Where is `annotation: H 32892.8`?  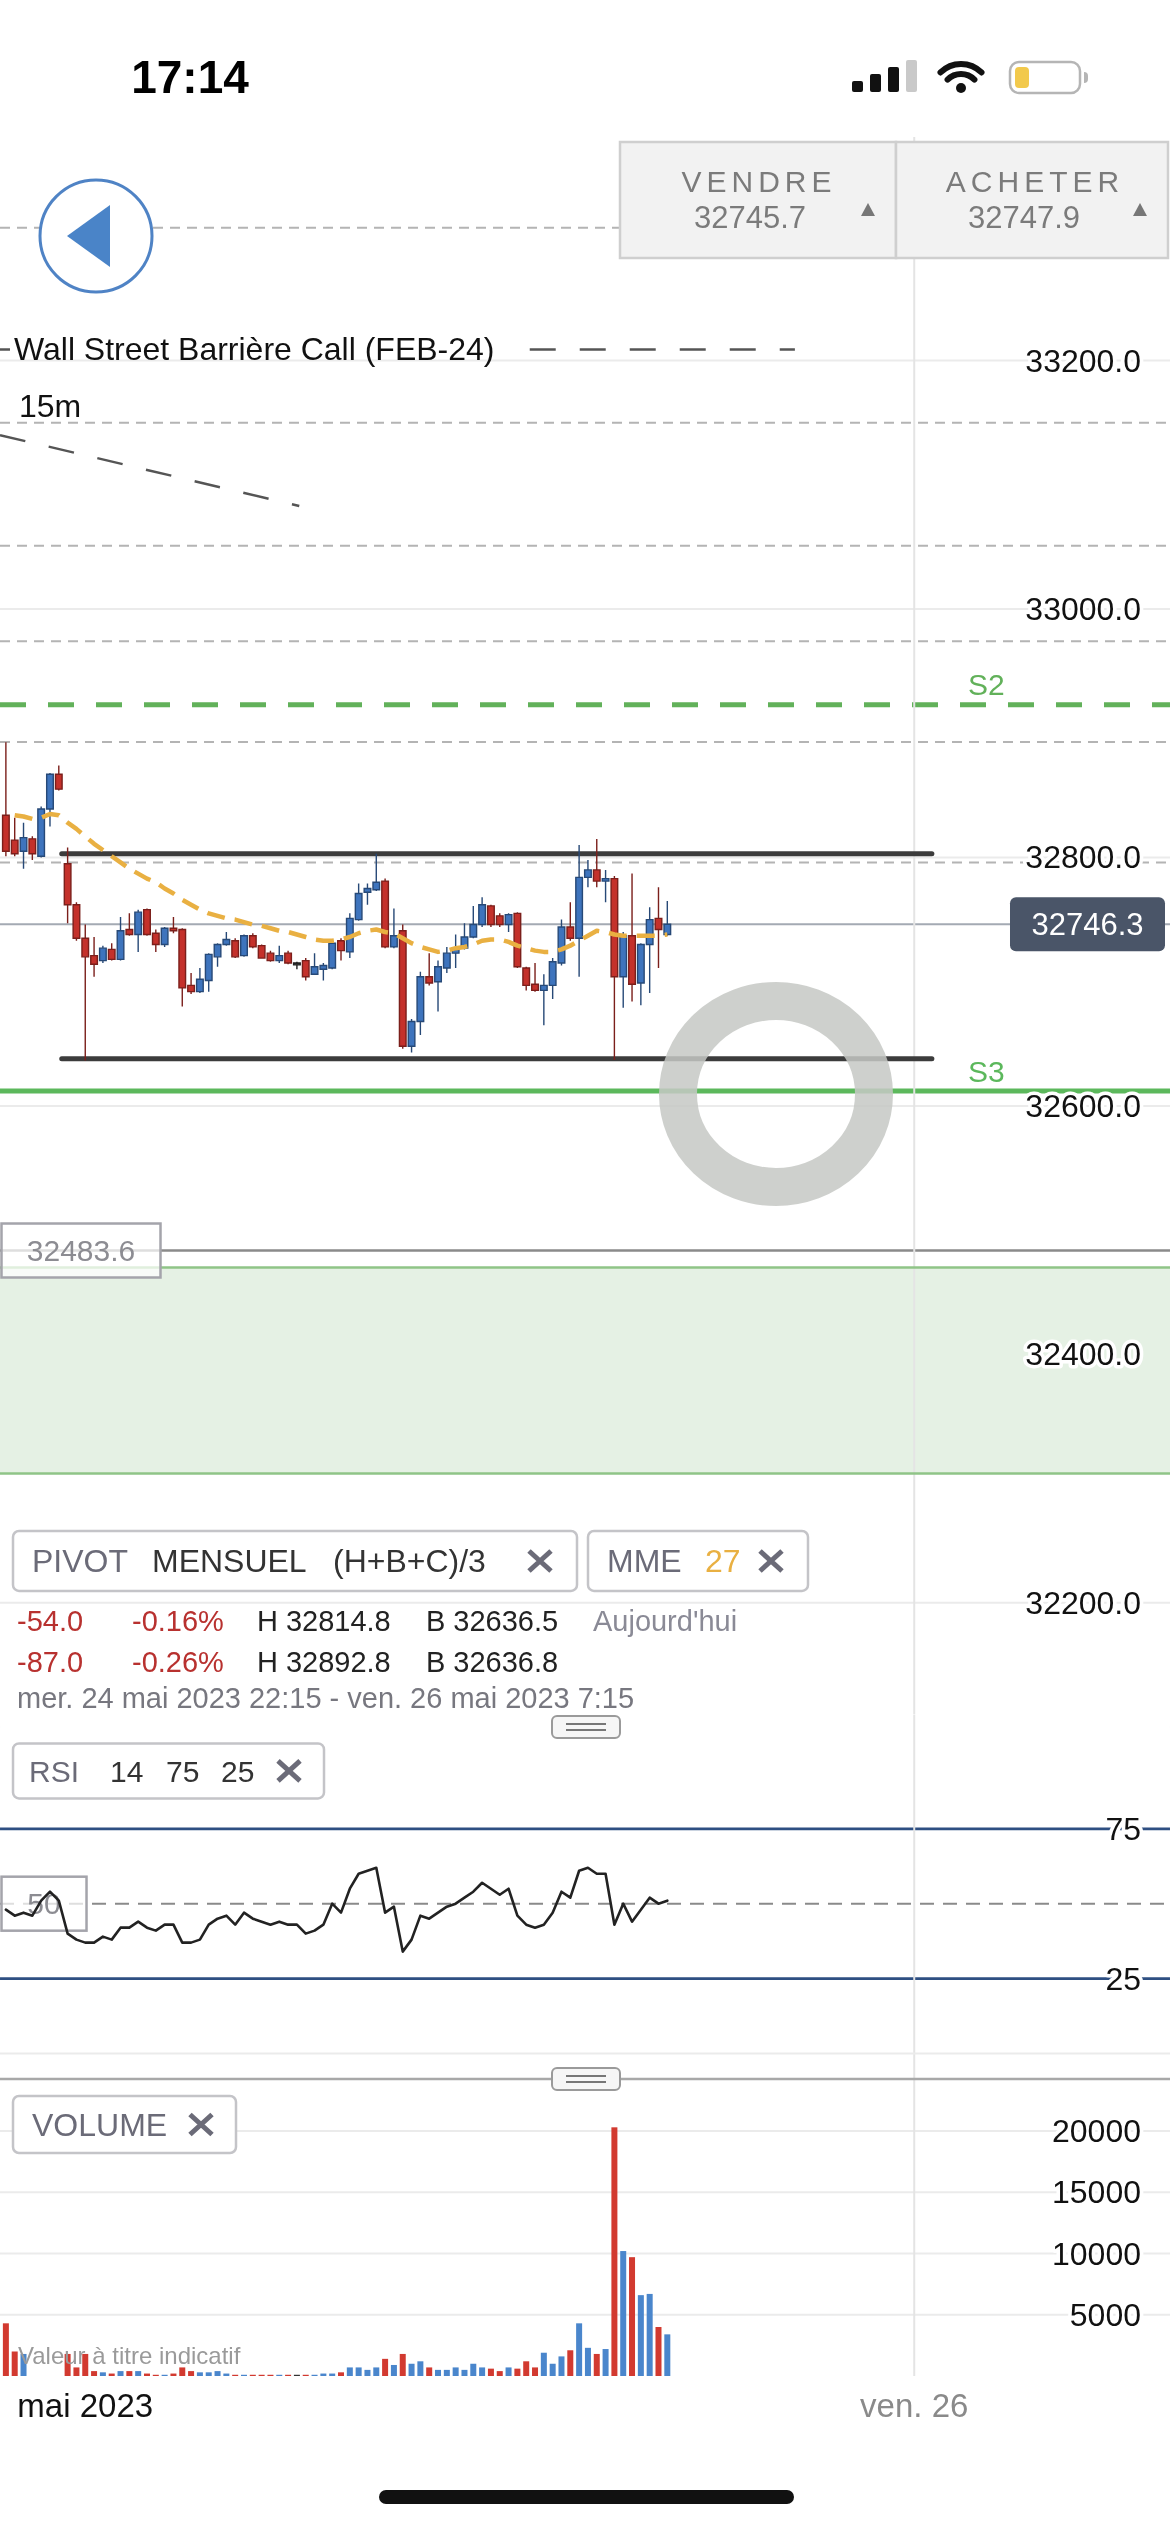 annotation: H 32892.8 is located at coordinates (324, 1661).